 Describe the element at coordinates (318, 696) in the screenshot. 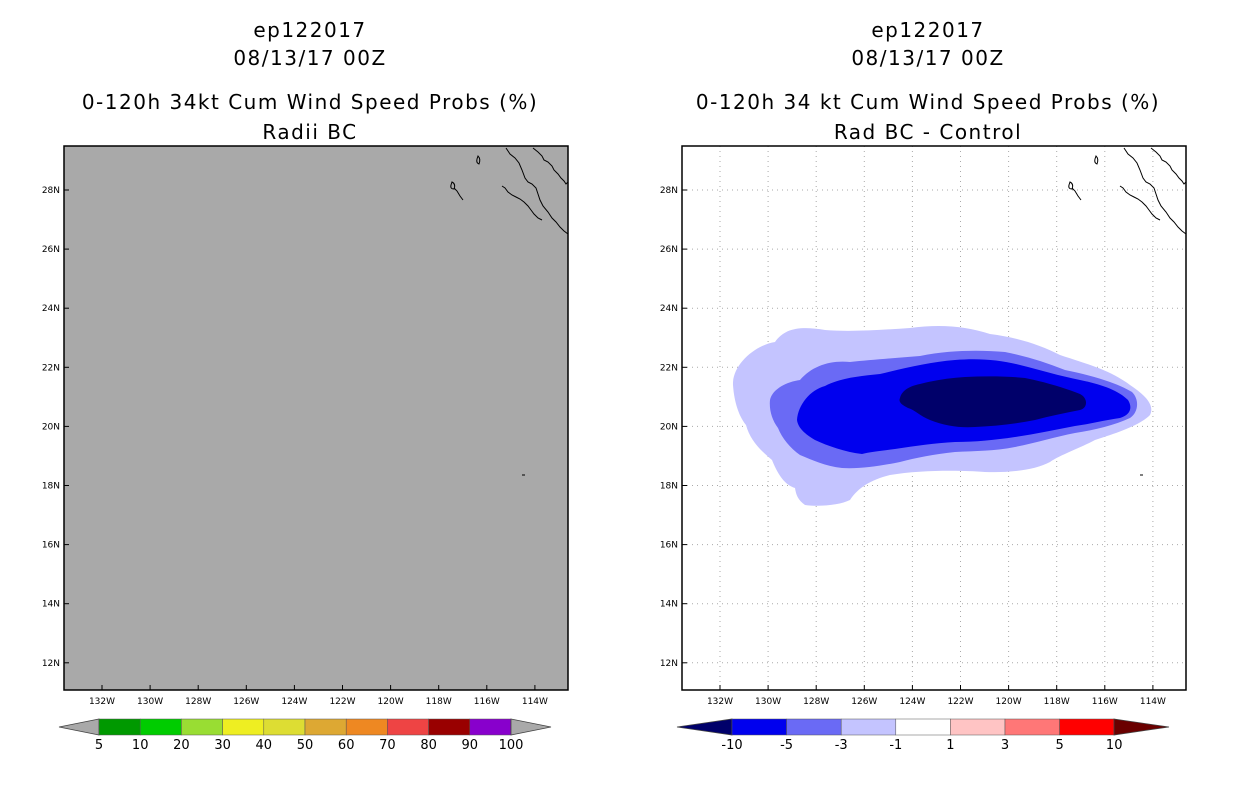

I see `left-lon-ticks: 132W 130W 128W 126W 124W 122W 120W 118W 116W 114W` at that location.